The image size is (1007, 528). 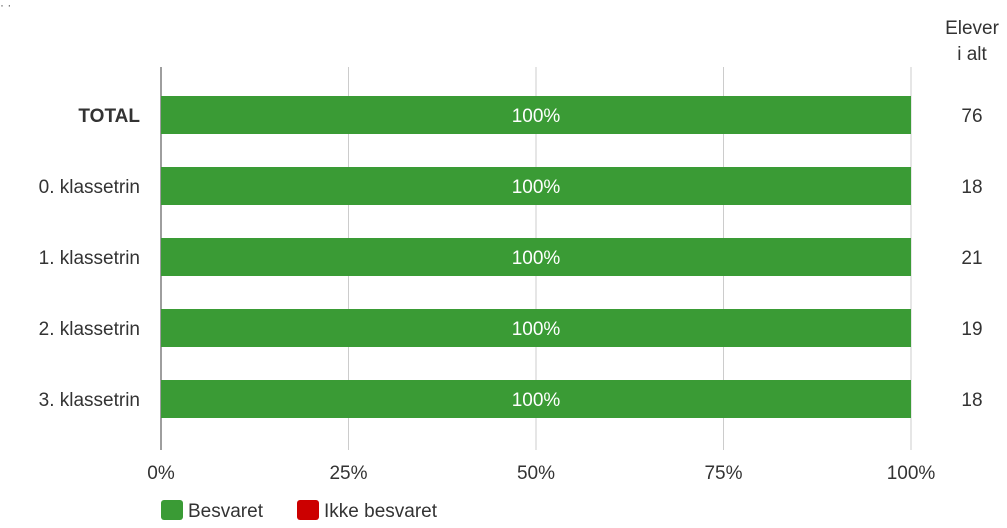 I want to click on legend: Besvaret Ikke besvaret, so click(x=299, y=511).